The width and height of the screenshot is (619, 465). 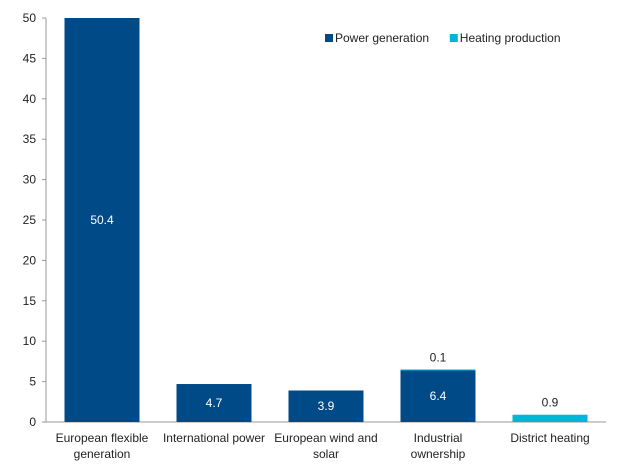 I want to click on data-label: 4.7, so click(x=214, y=403).